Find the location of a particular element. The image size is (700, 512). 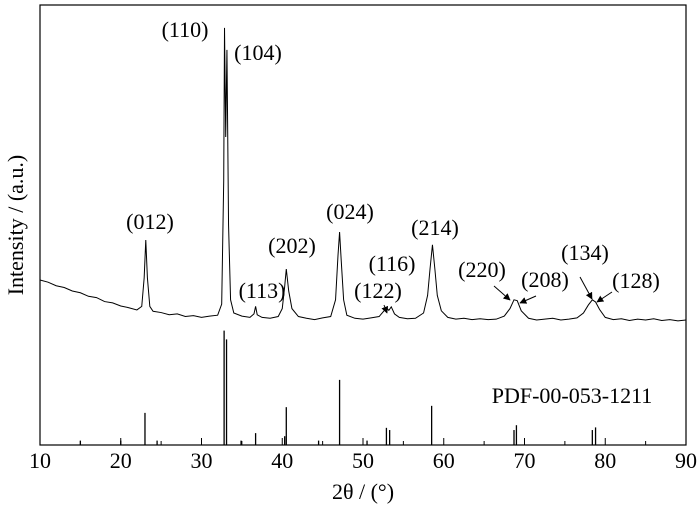

x-tick-label: 80 is located at coordinates (605, 460).